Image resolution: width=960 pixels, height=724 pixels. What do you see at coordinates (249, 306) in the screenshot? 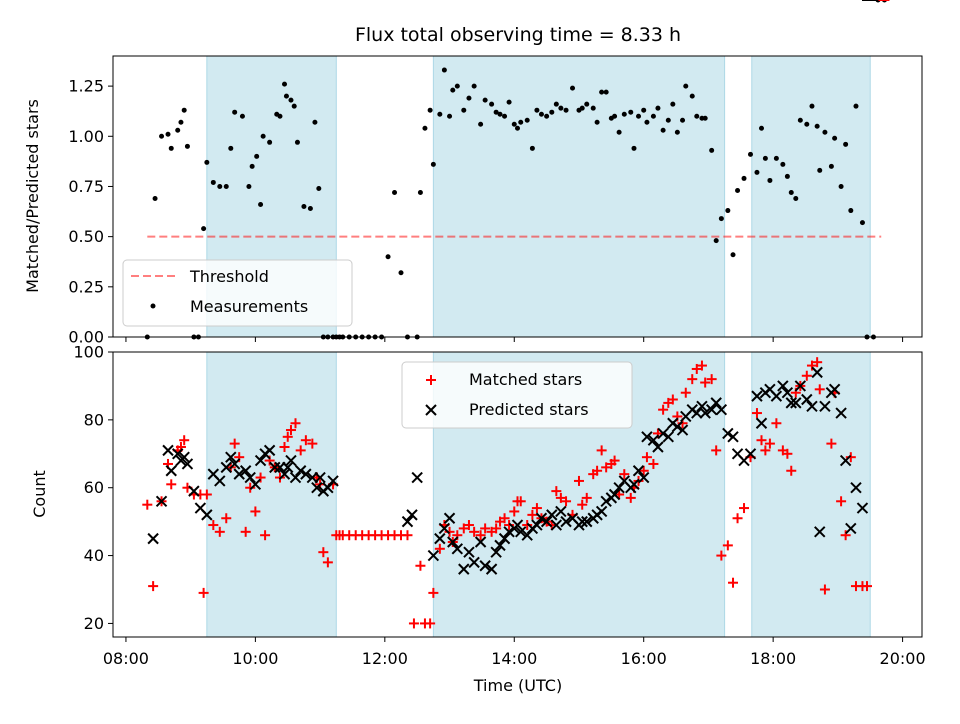
I see `legend-measurements-label: Measurements` at bounding box center [249, 306].